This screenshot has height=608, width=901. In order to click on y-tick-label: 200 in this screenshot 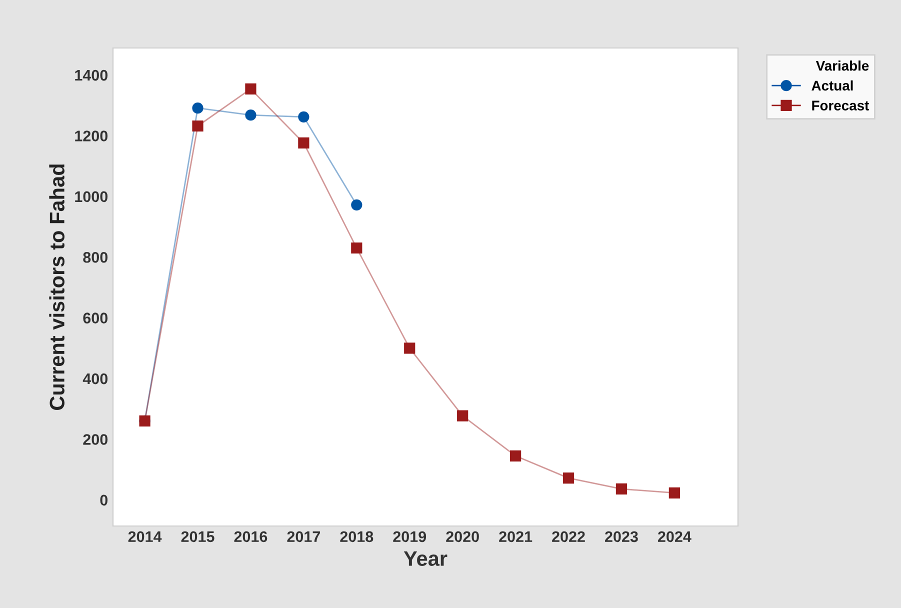, I will do `click(95, 439)`.